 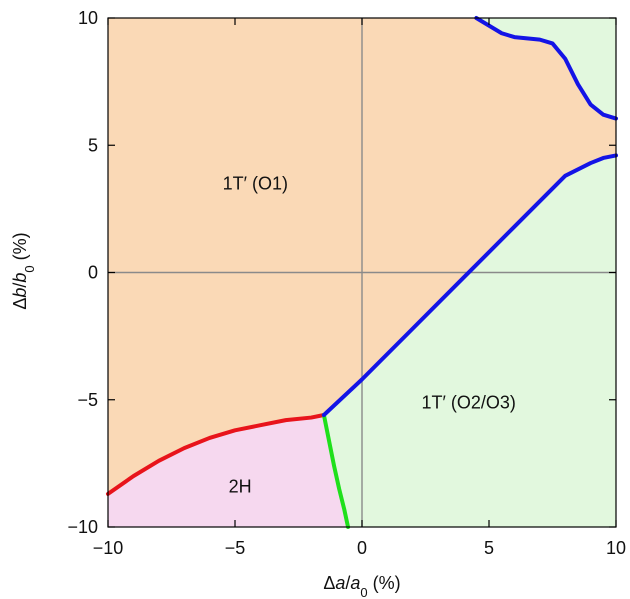 What do you see at coordinates (88, 18) in the screenshot?
I see `y-tick-label: 10` at bounding box center [88, 18].